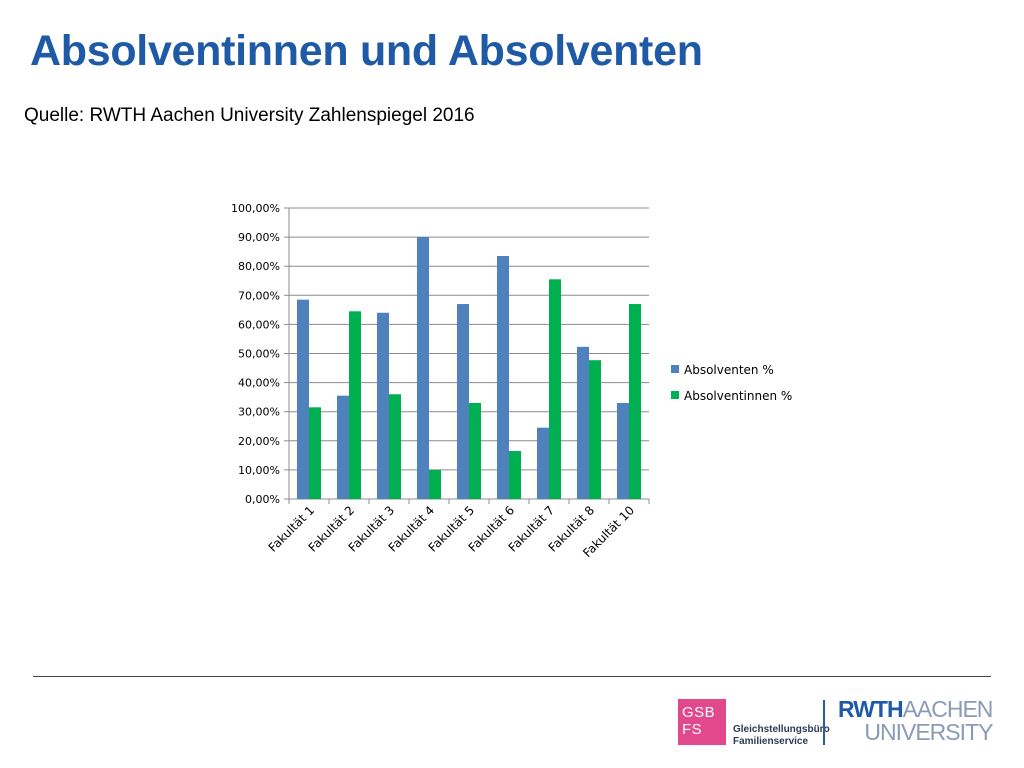 The height and width of the screenshot is (768, 1024). What do you see at coordinates (259, 470) in the screenshot?
I see `y-tick-label: 10,00%` at bounding box center [259, 470].